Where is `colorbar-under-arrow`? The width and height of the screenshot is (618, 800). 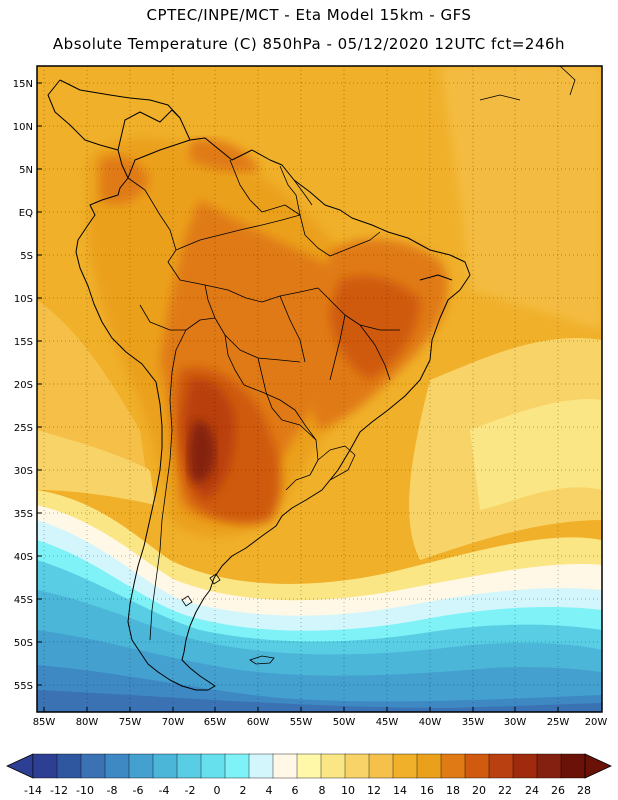 colorbar-under-arrow is located at coordinates (20, 766).